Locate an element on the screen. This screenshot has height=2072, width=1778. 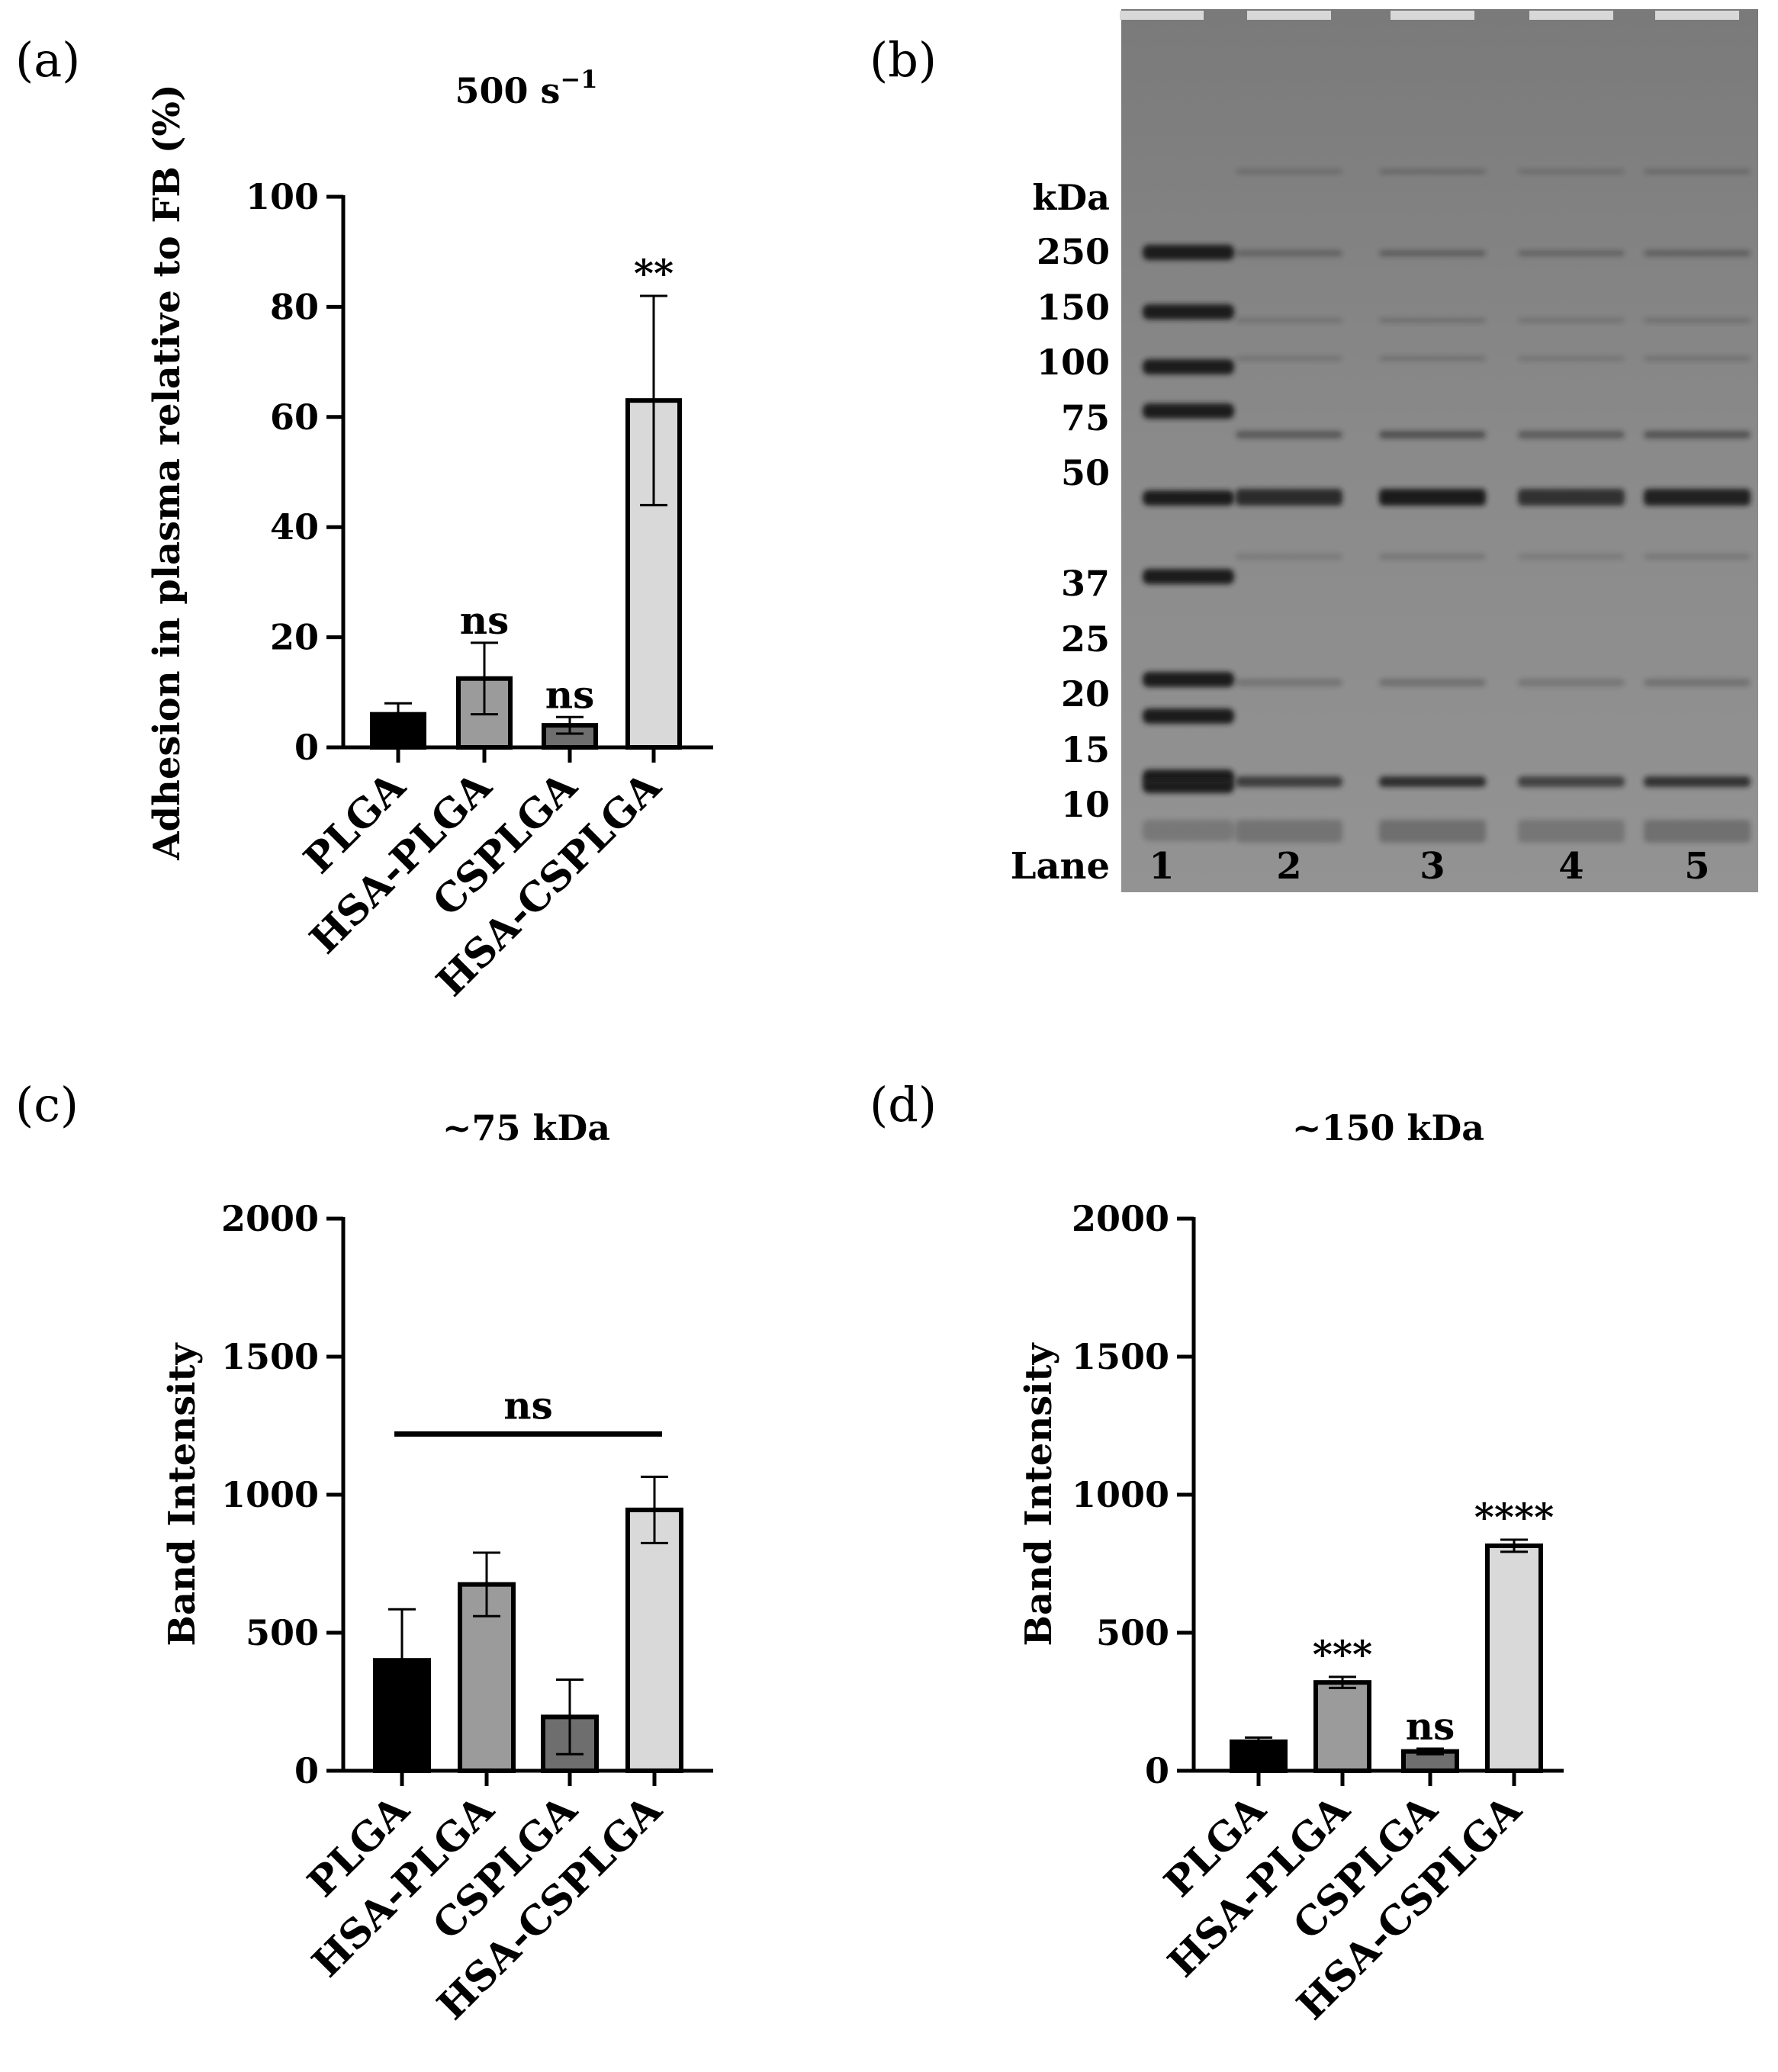
gel-unit-label: kDa is located at coordinates (1071, 197).